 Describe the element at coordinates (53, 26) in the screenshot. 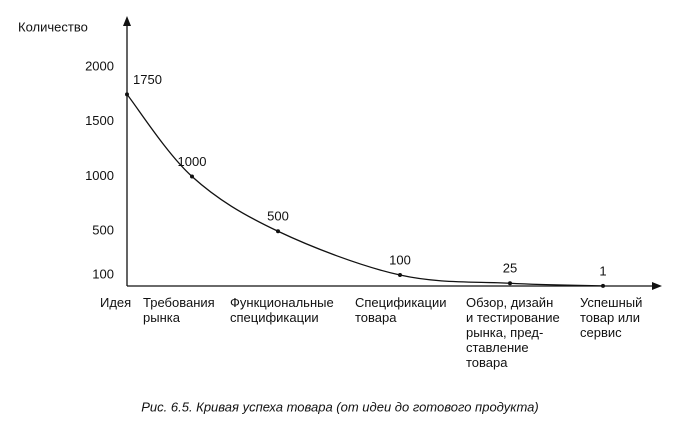

I see `y-axis-label: Количество` at that location.